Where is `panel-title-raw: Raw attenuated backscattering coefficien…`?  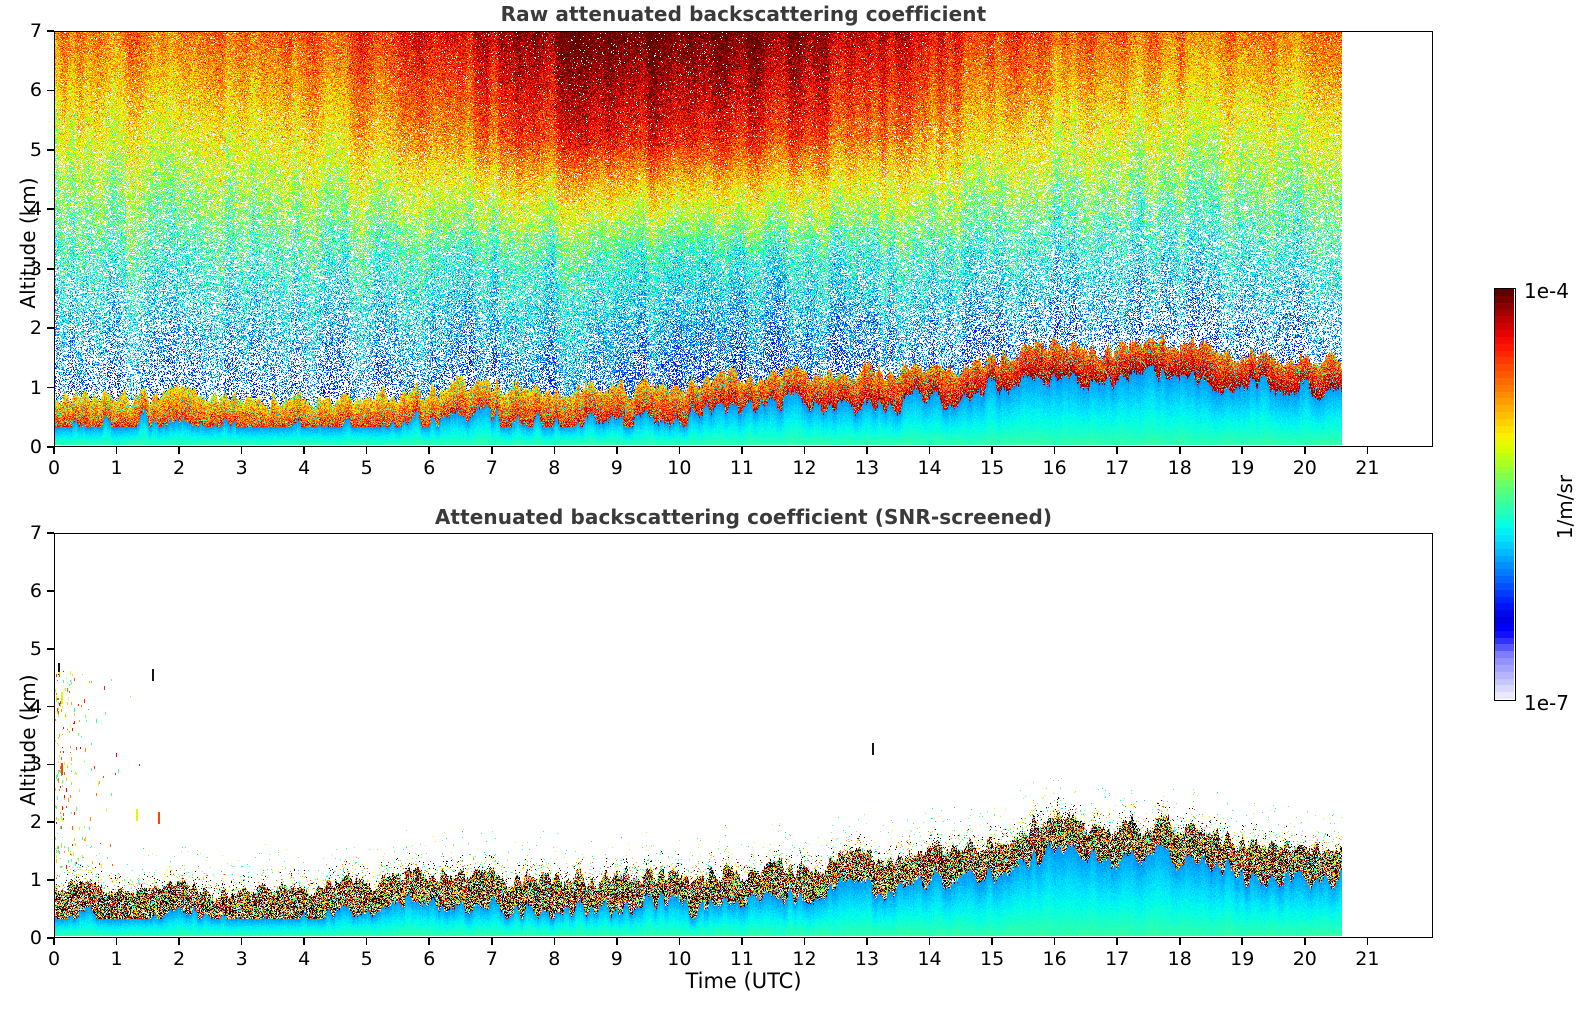
panel-title-raw: Raw attenuated backscattering coefficien… is located at coordinates (743, 14).